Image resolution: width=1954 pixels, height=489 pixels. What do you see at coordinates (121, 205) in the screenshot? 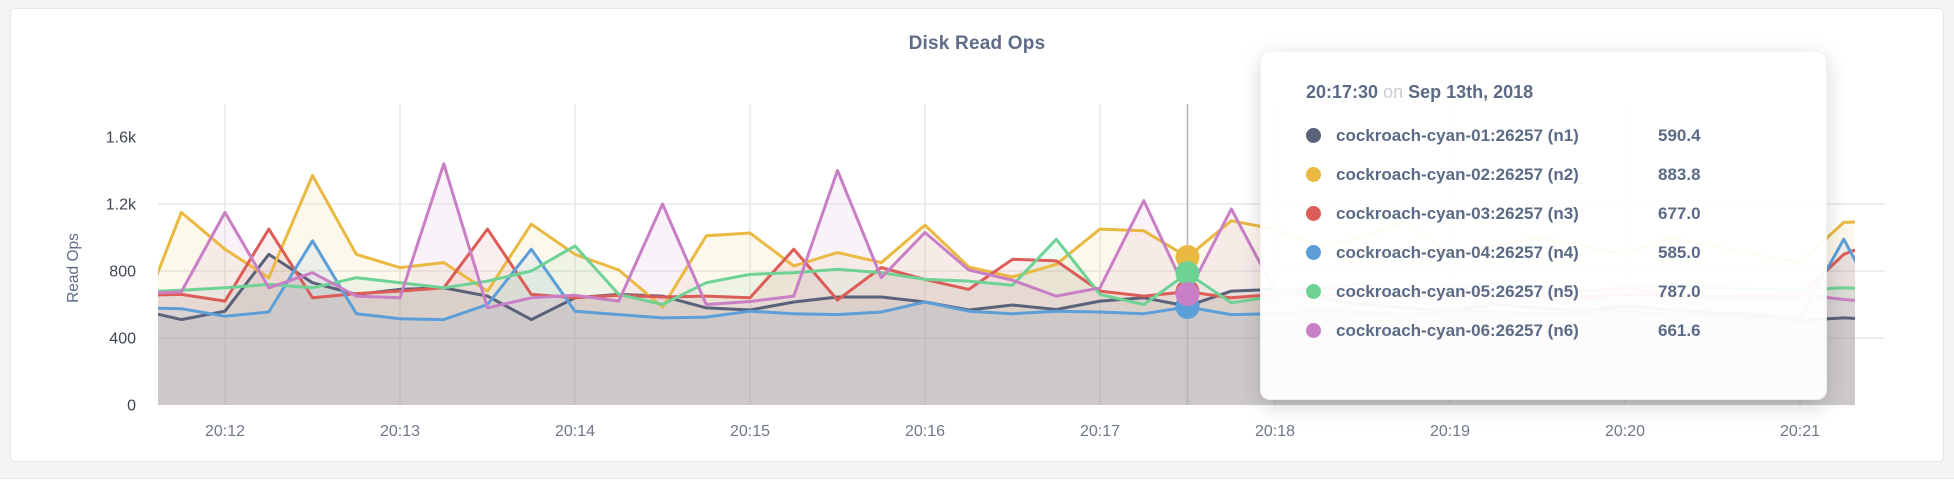
I see `y-tick-label: 1.2k` at bounding box center [121, 205].